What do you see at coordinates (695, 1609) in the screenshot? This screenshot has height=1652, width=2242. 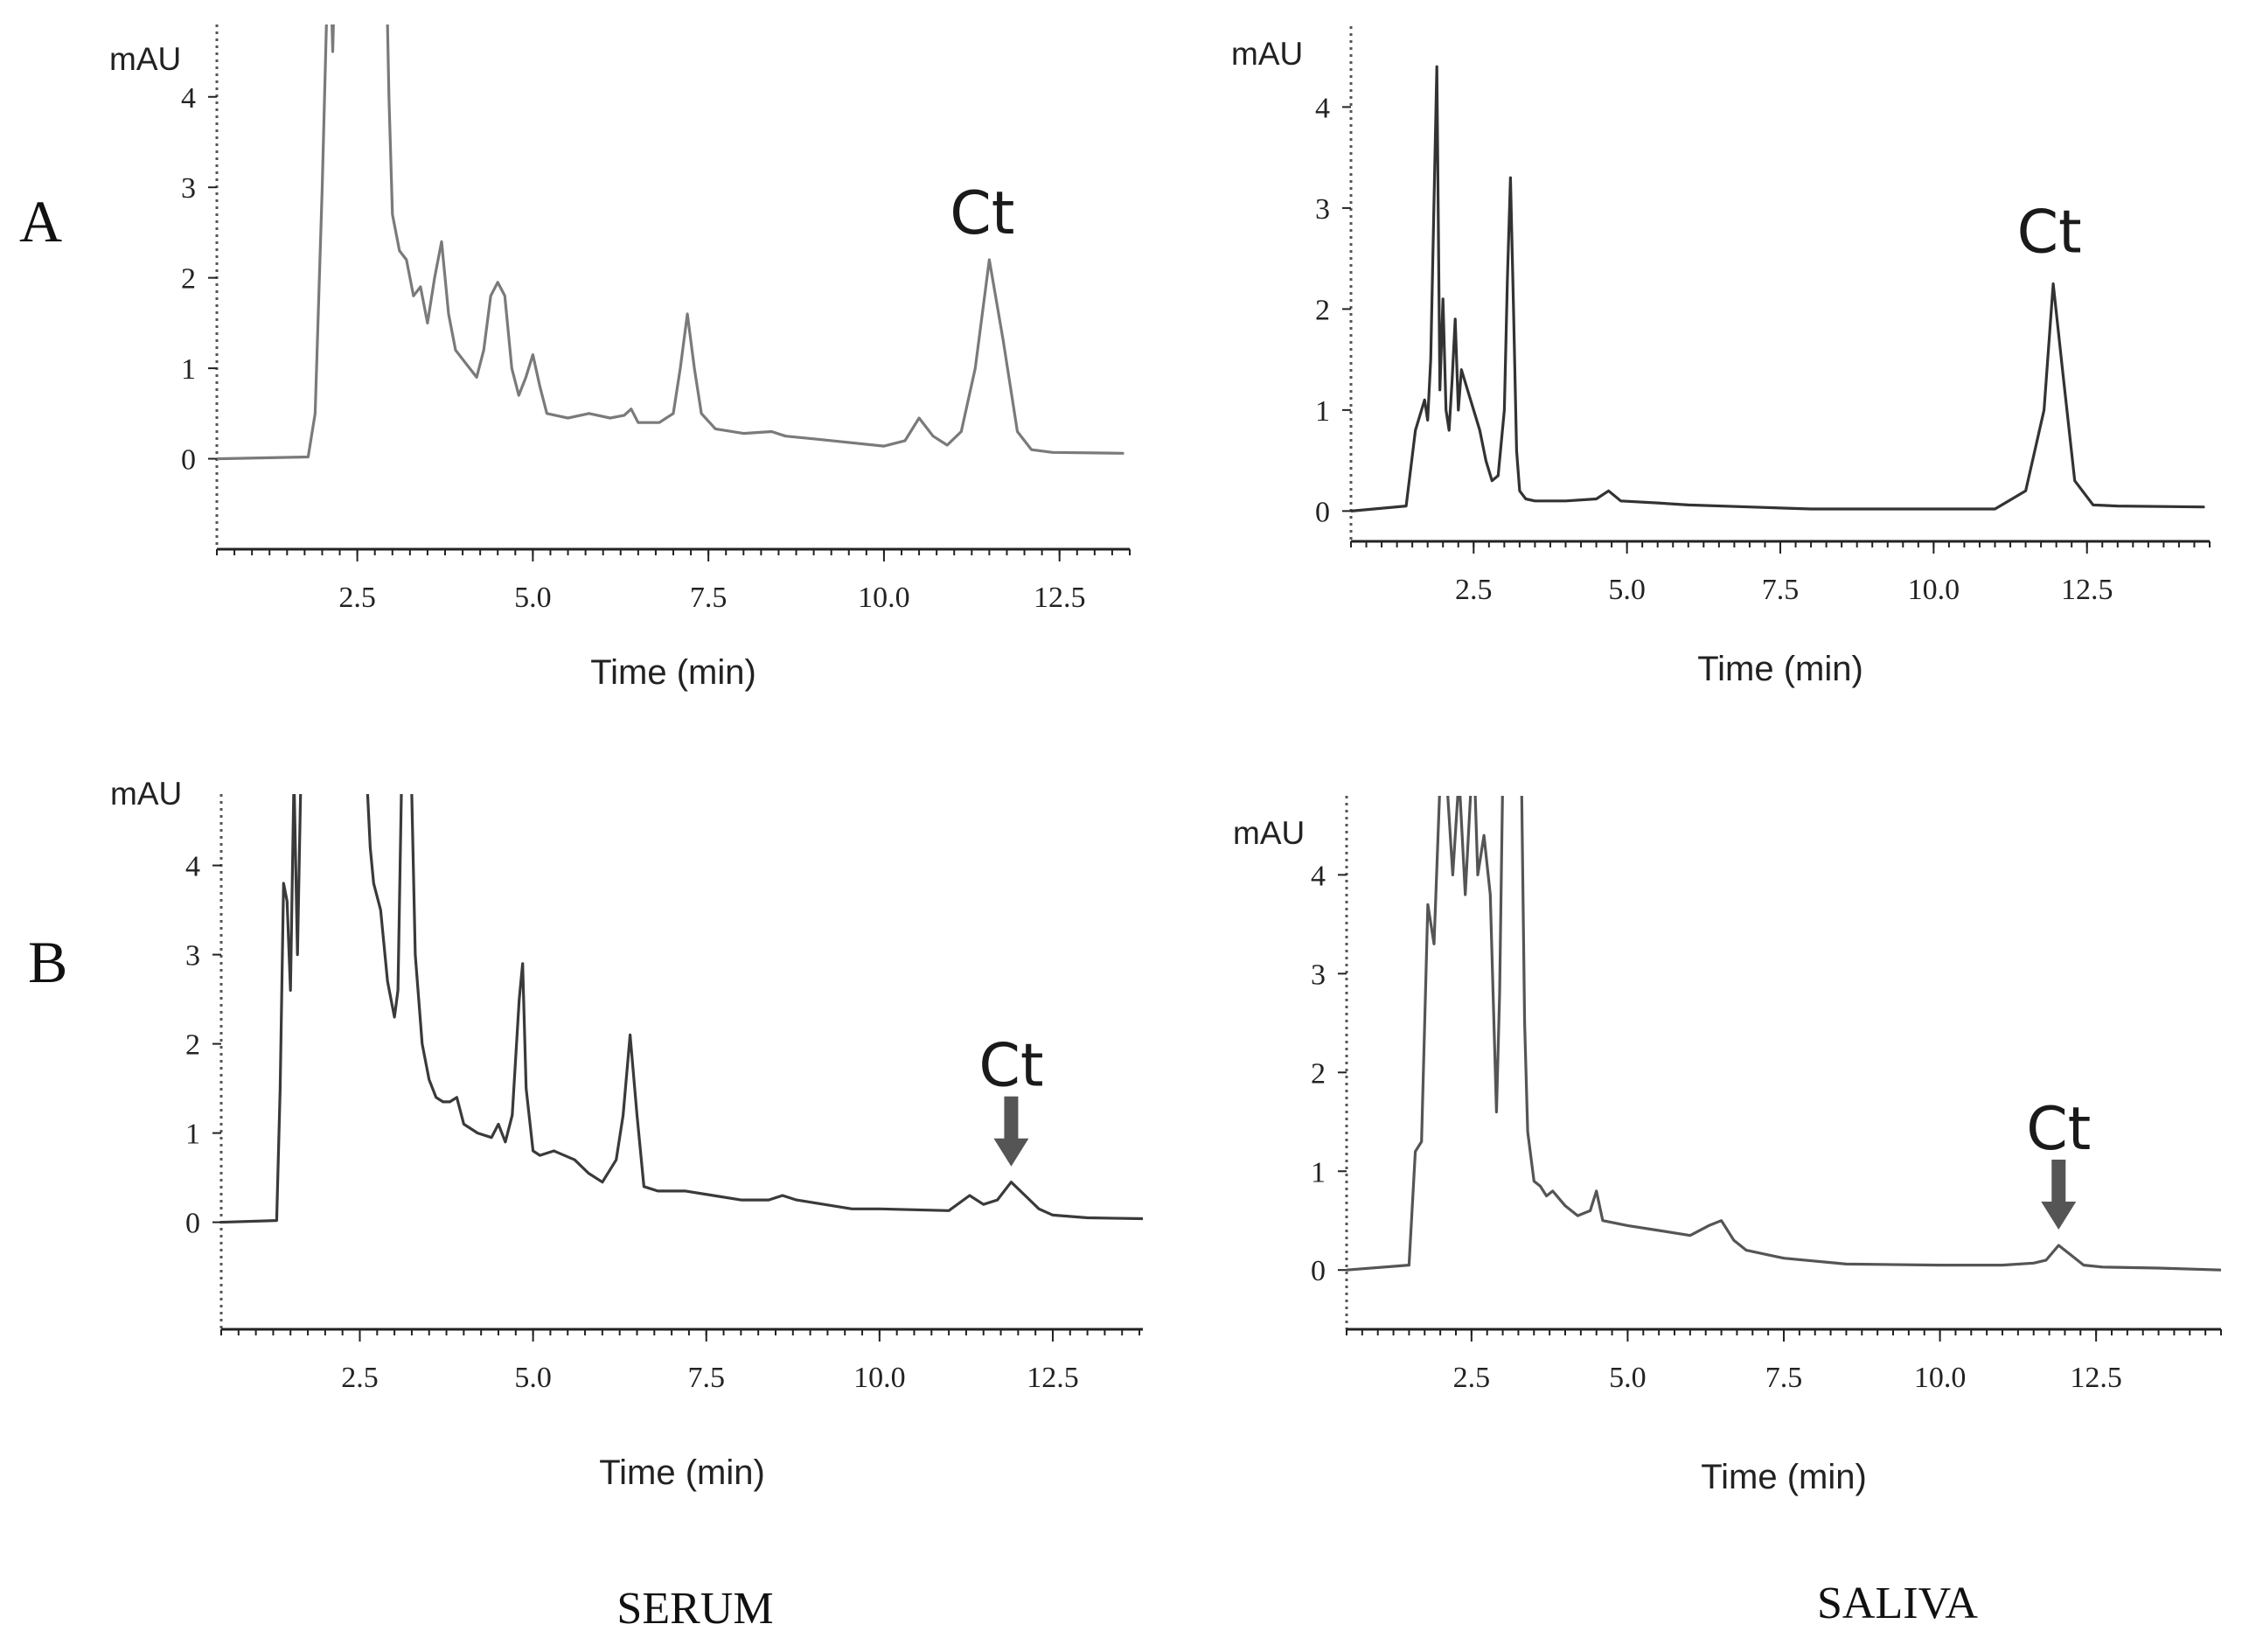 I see `column-label-serum: SERUM` at bounding box center [695, 1609].